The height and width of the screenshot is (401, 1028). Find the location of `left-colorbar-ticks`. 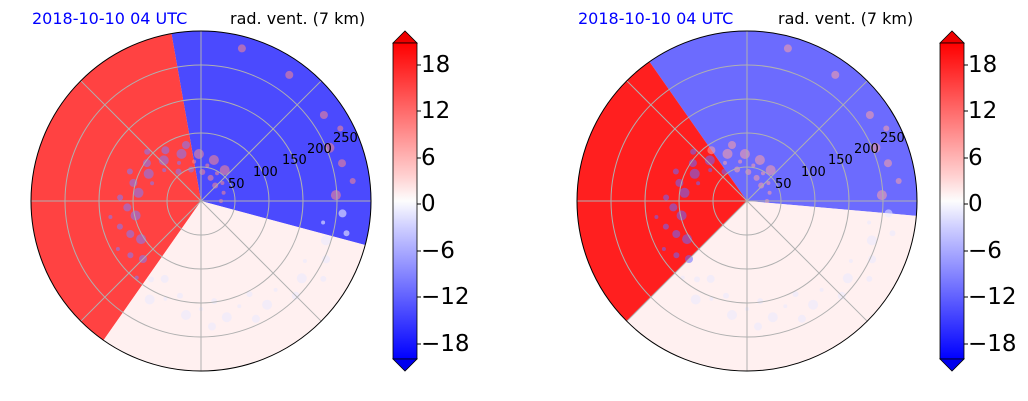

left-colorbar-ticks is located at coordinates (419, 204).